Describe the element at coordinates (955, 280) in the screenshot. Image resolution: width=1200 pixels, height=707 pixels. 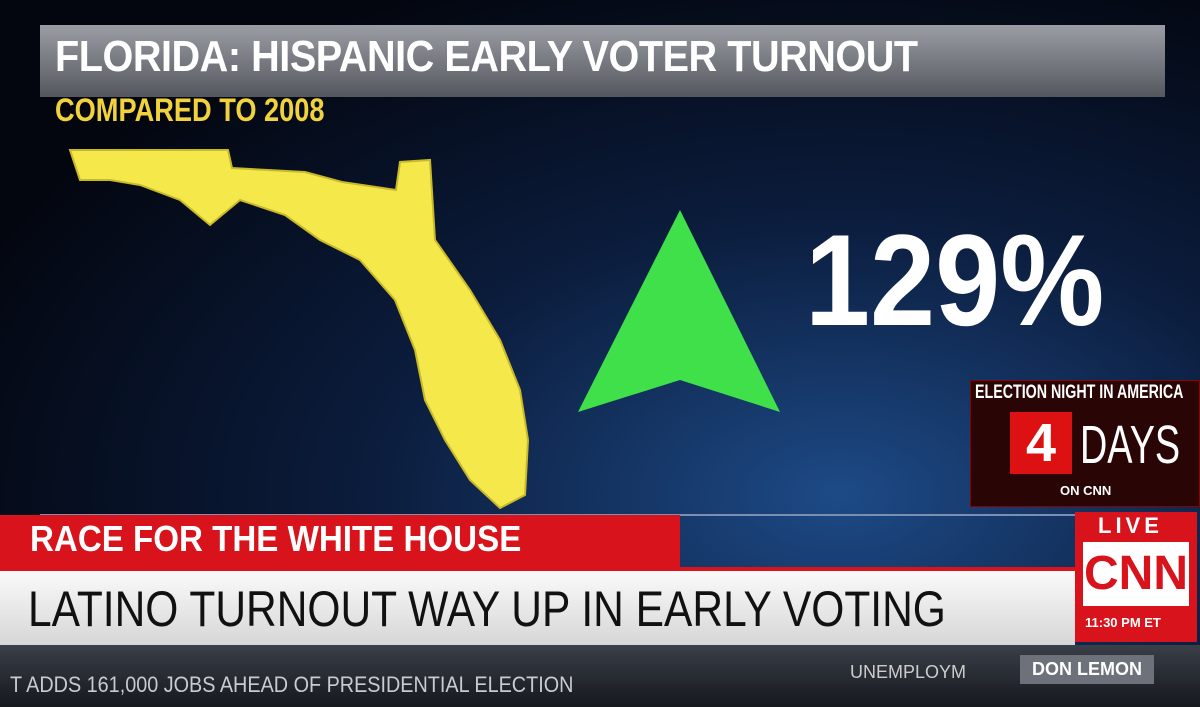
I see `change-value: 129%` at that location.